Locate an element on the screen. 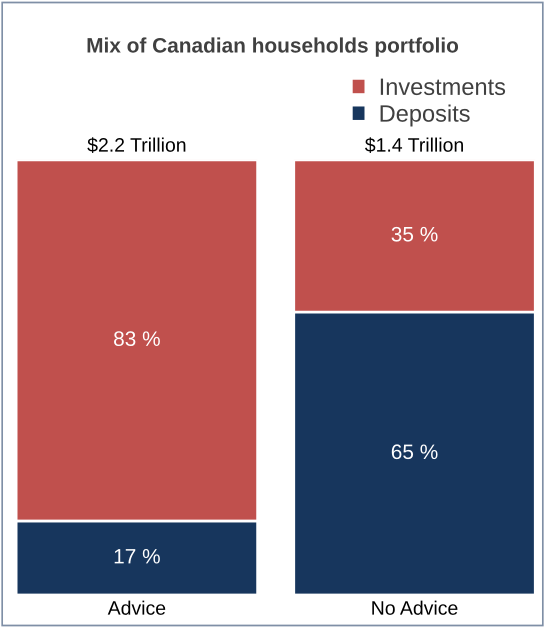  x-tick-label: No Advice is located at coordinates (415, 607).